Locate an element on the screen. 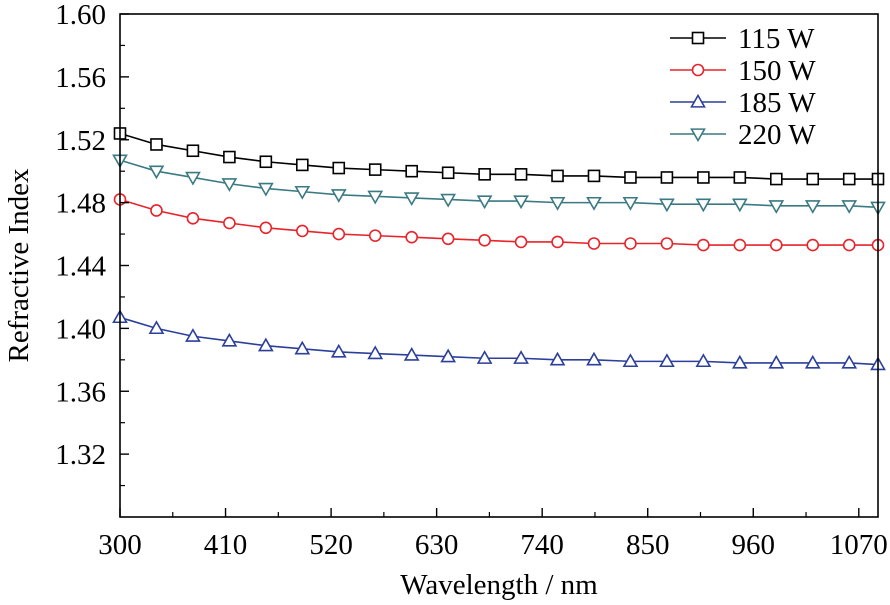 The image size is (890, 605). legend-marker-220w is located at coordinates (698, 135).